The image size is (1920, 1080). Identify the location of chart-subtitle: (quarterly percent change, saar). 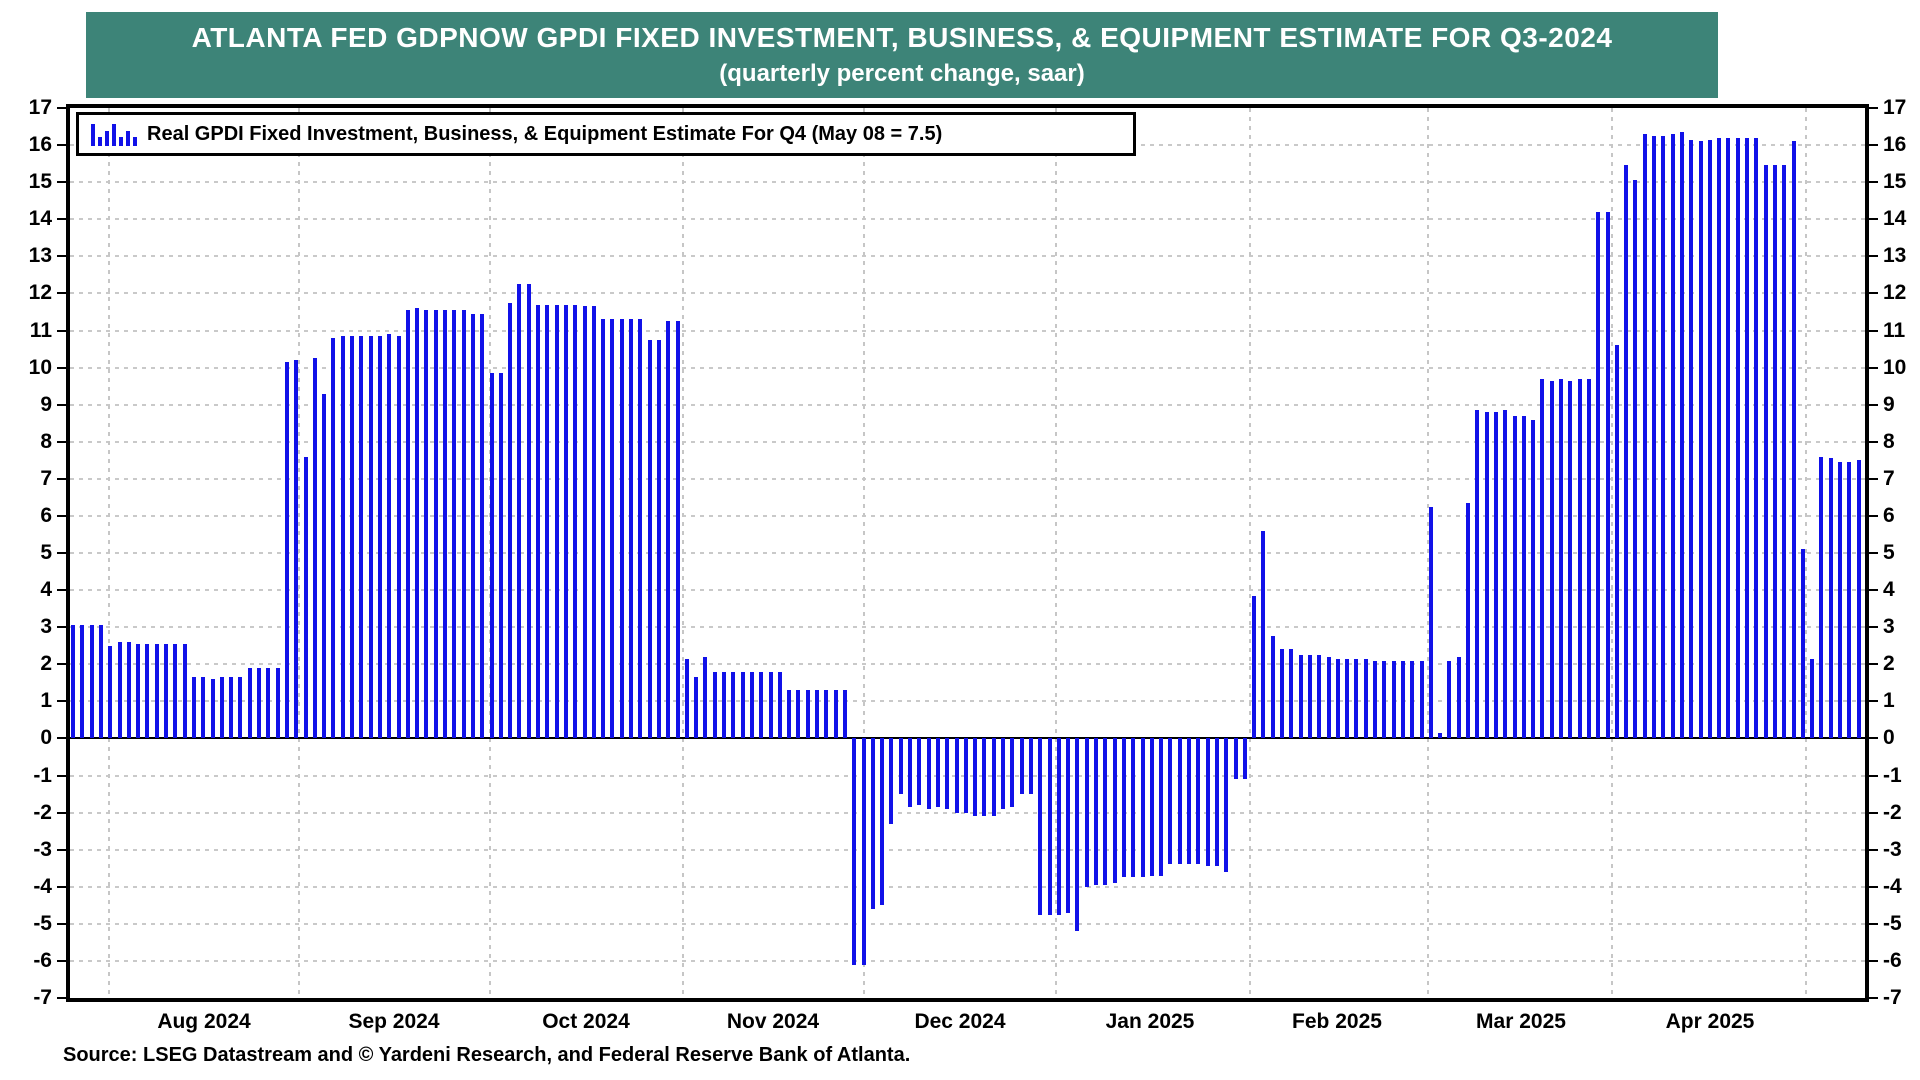
(902, 73).